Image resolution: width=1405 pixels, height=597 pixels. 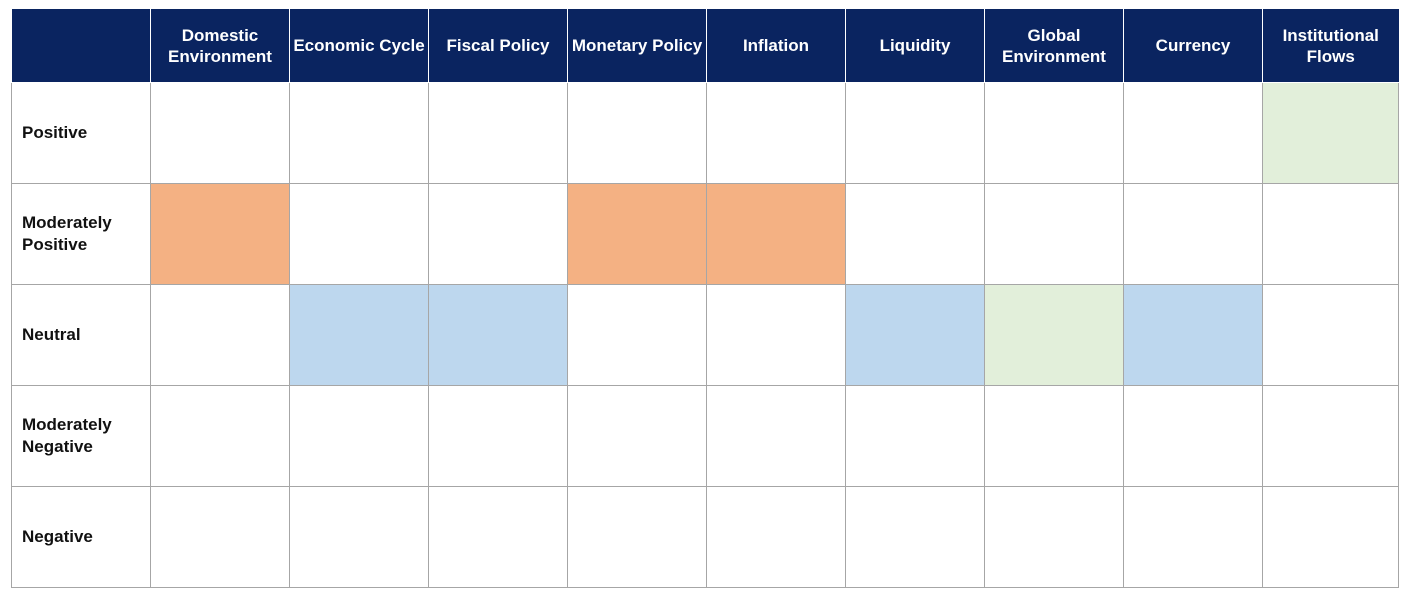 What do you see at coordinates (1193, 46) in the screenshot?
I see `column-header-currency: Currency` at bounding box center [1193, 46].